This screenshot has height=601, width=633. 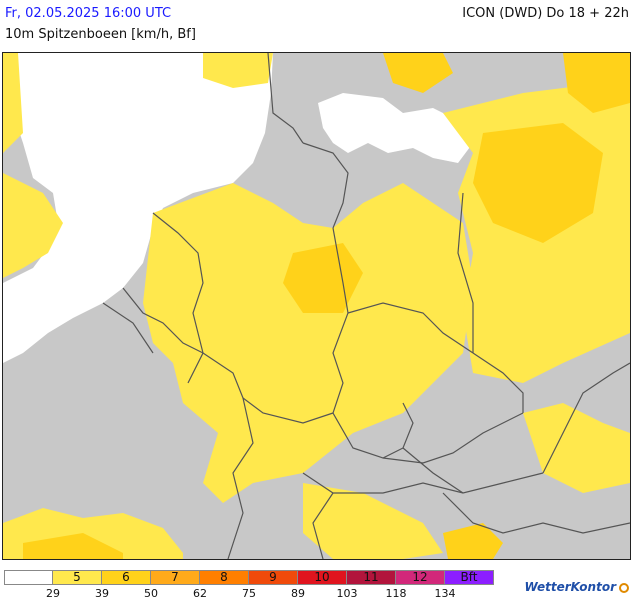 What do you see at coordinates (224, 577) in the screenshot?
I see `legend-bin: 8` at bounding box center [224, 577].